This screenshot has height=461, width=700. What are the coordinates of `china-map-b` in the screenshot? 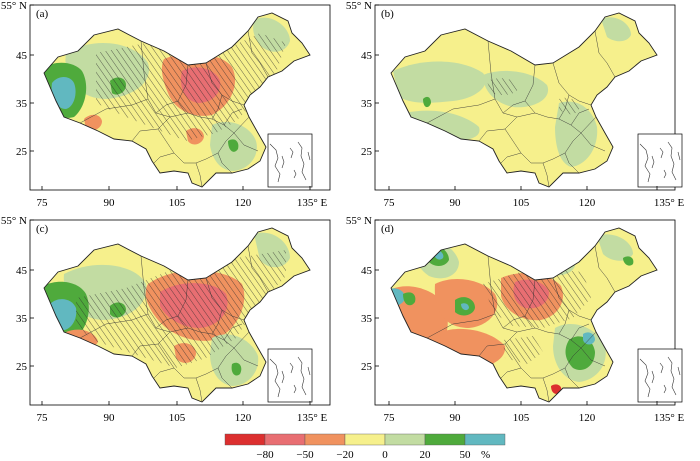 It's located at (524, 100).